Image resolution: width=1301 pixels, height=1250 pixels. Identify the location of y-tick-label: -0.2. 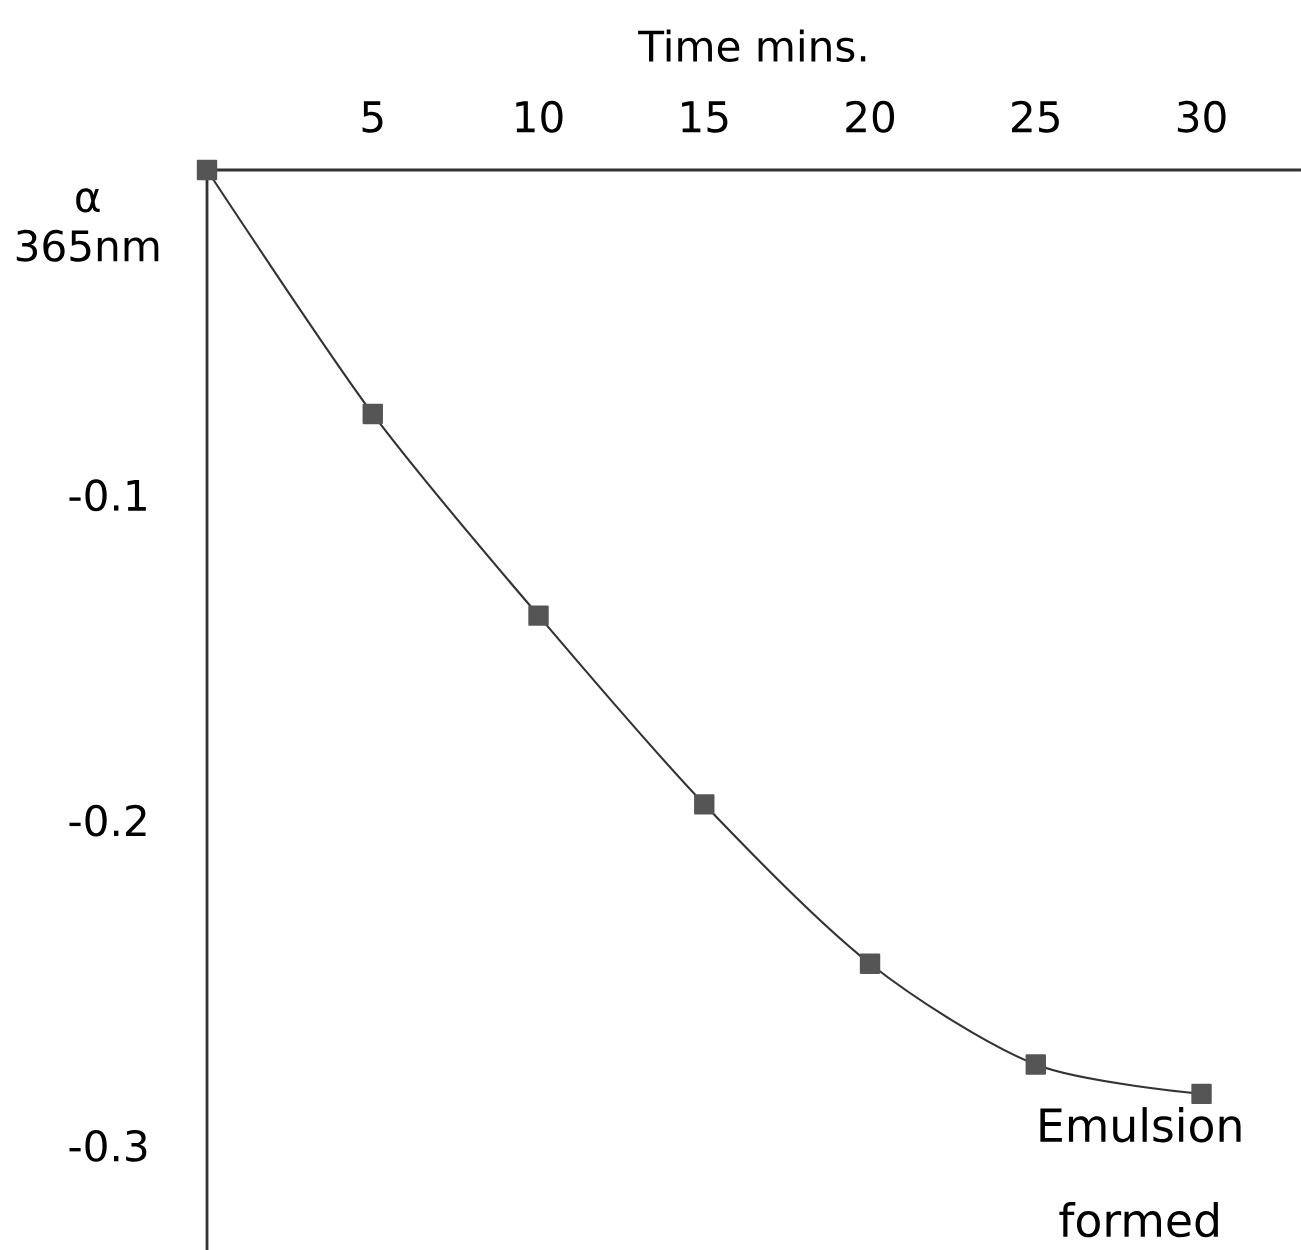
(107, 820).